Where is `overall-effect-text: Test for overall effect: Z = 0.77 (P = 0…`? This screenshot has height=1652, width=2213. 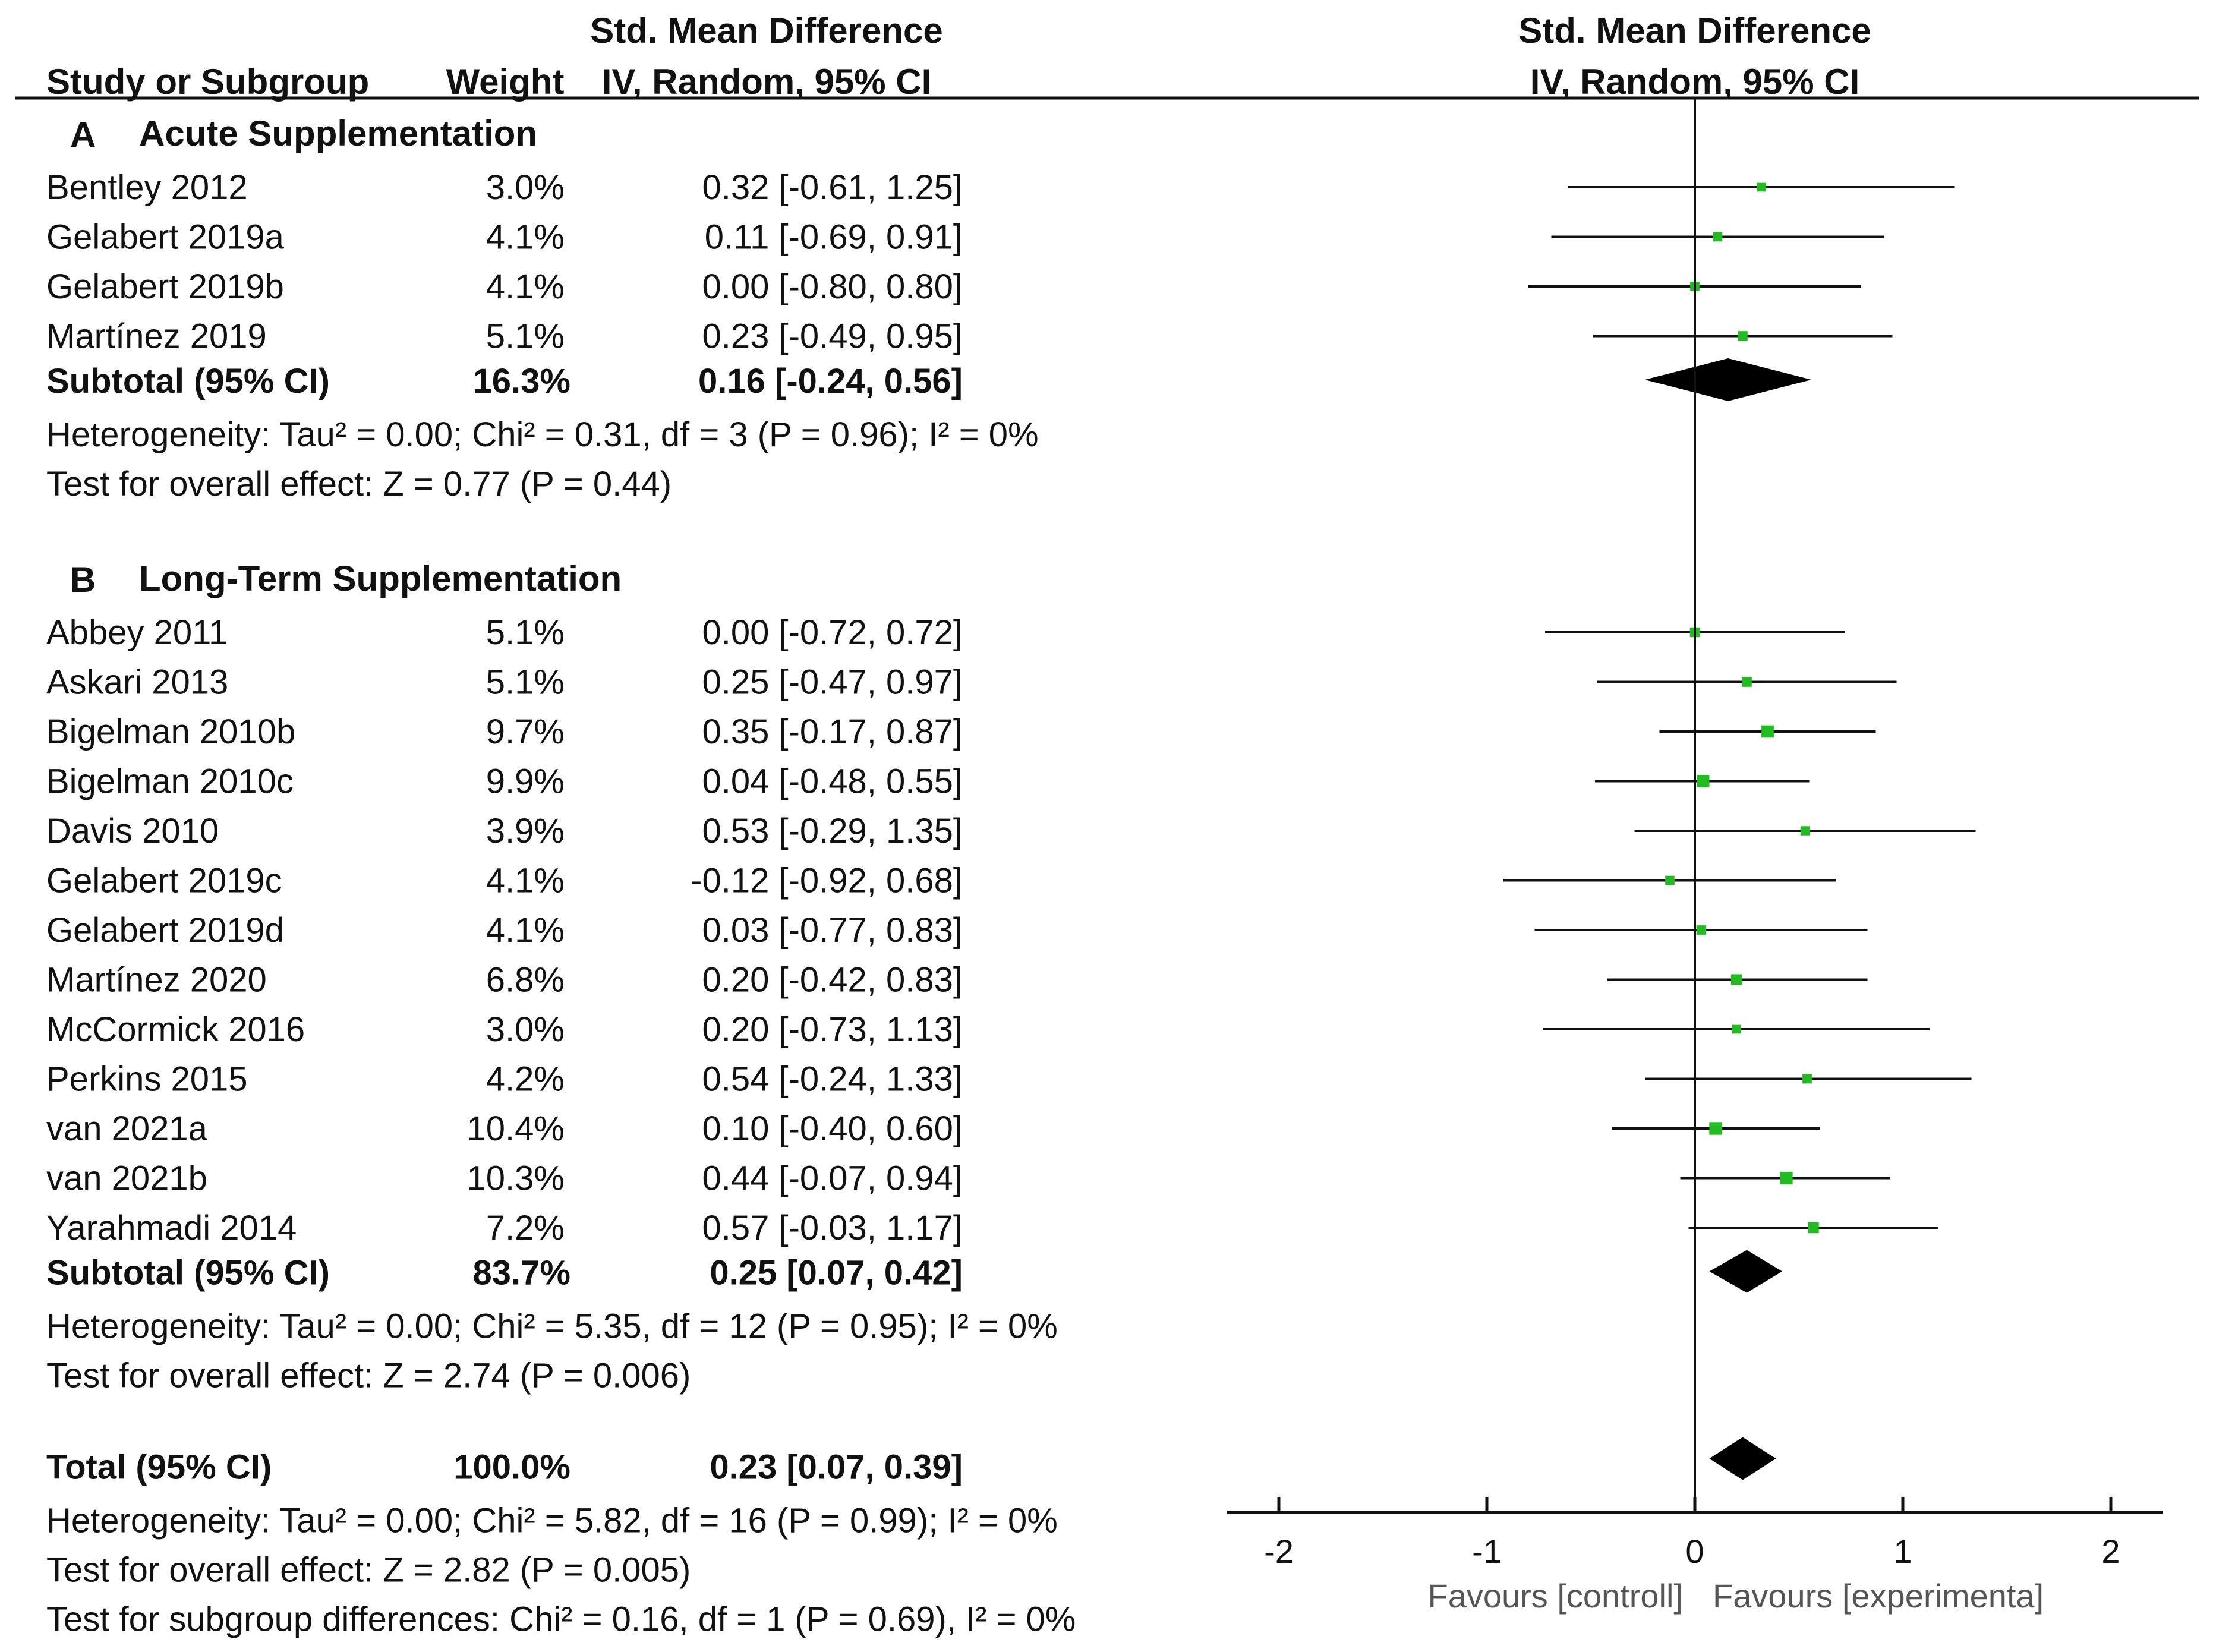 overall-effect-text: Test for overall effect: Z = 0.77 (P = 0… is located at coordinates (359, 484).